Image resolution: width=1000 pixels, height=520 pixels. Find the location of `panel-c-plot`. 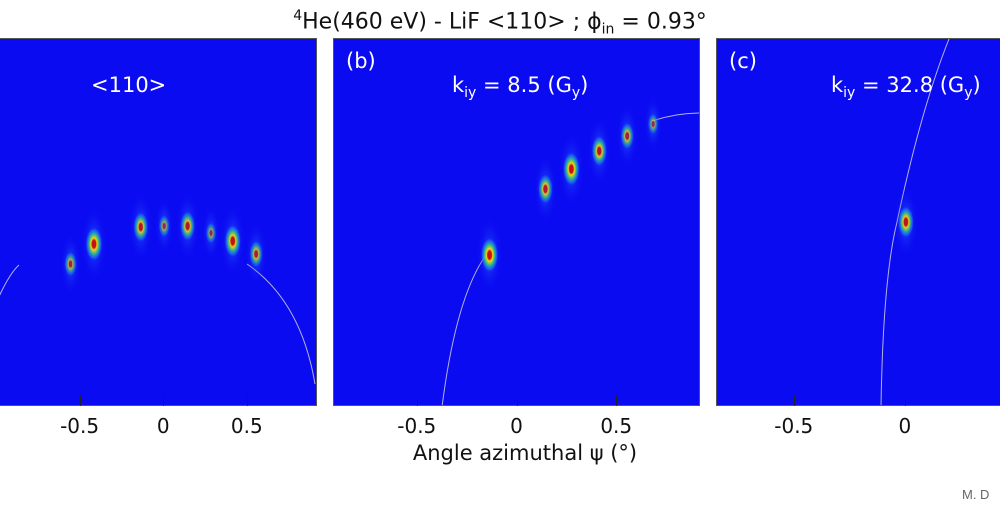

panel-c-plot is located at coordinates (915, 222).